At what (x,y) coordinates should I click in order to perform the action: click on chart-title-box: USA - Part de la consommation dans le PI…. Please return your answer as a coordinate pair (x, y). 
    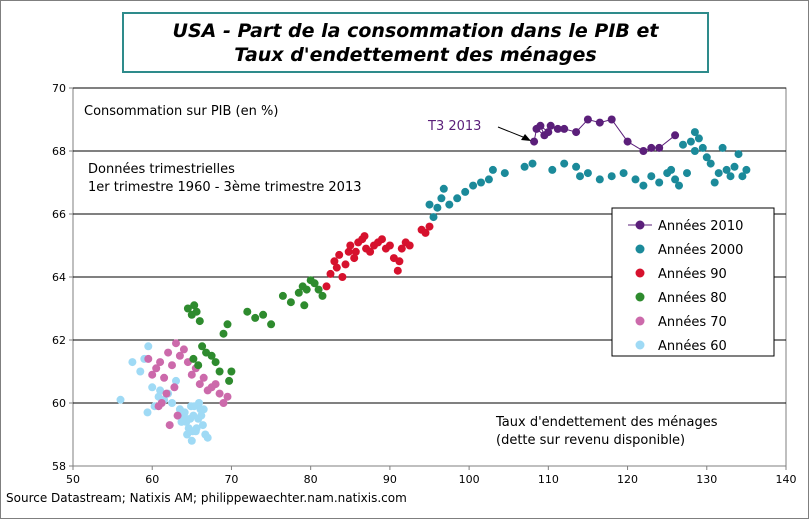
    Looking at the image, I should click on (415, 42).